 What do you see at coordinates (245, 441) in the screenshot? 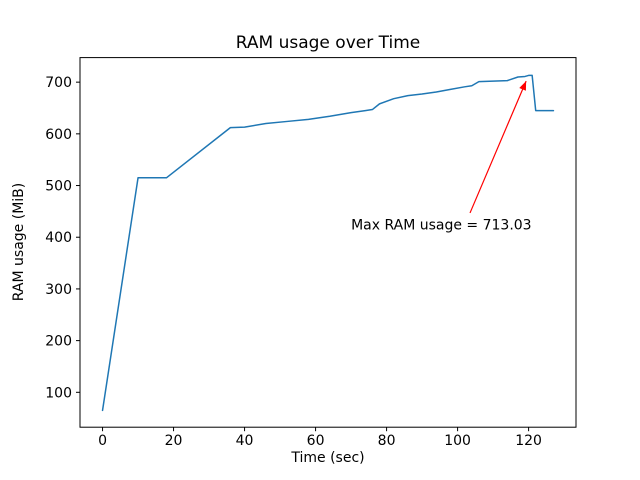
I see `x-tick-label: 40` at bounding box center [245, 441].